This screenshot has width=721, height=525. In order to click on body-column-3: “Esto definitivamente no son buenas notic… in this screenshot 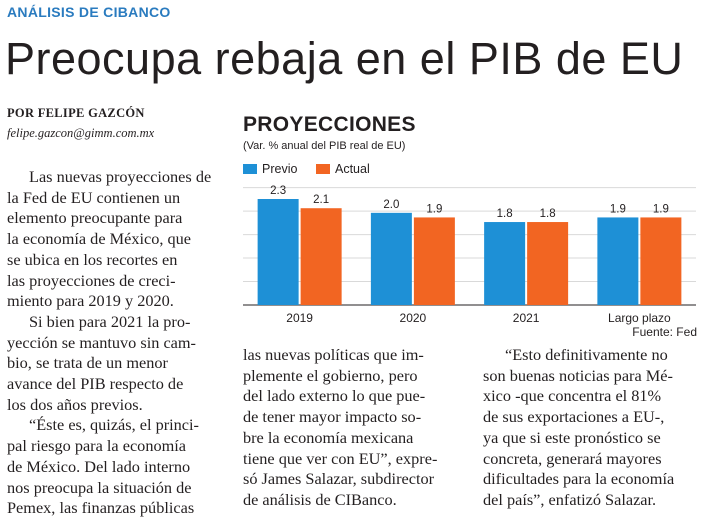, I will do `click(598, 428)`.